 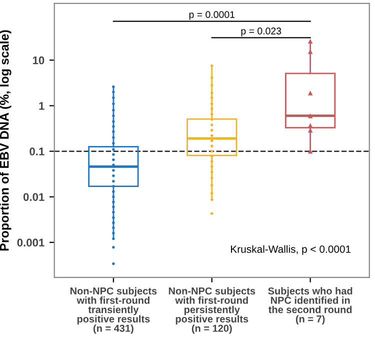 I want to click on y-axis-title: Proportion of EBV DNA (%, log scale), so click(x=6, y=140).